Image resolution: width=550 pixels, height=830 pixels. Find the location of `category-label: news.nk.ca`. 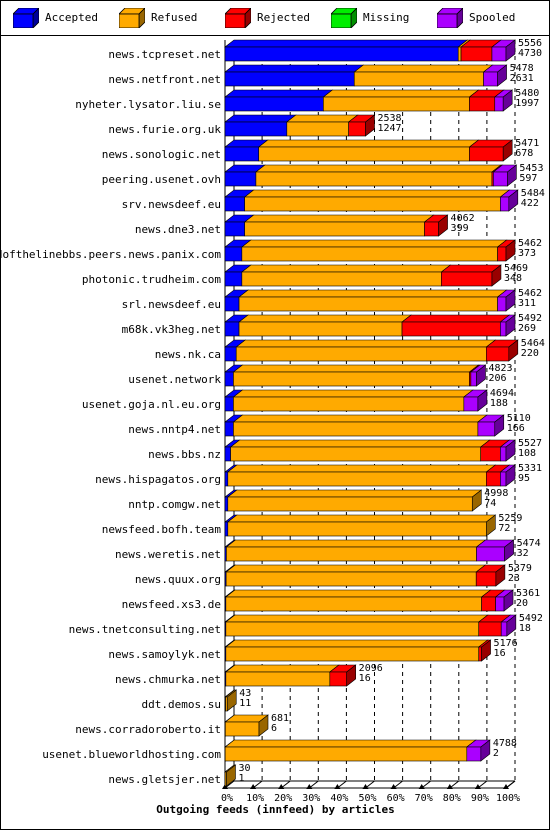

category-label: news.nk.ca is located at coordinates (188, 354).